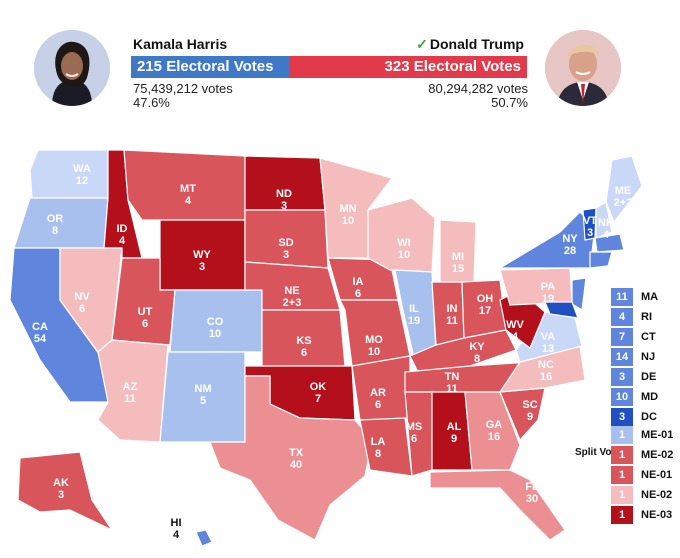  I want to click on state-nh, so click(604, 220).